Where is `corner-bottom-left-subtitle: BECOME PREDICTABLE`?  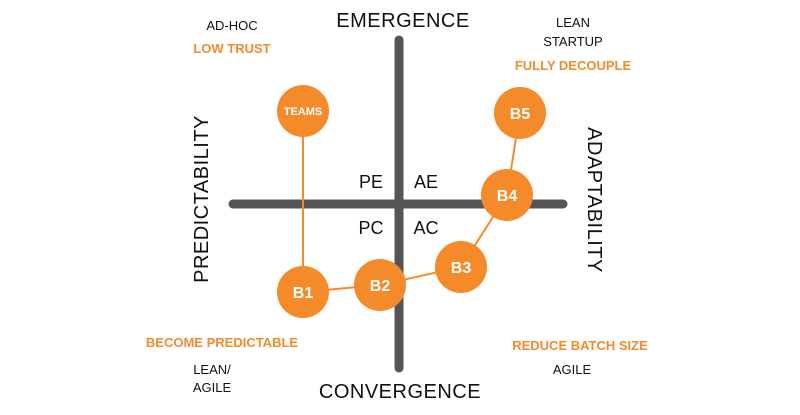 corner-bottom-left-subtitle: BECOME PREDICTABLE is located at coordinates (222, 342).